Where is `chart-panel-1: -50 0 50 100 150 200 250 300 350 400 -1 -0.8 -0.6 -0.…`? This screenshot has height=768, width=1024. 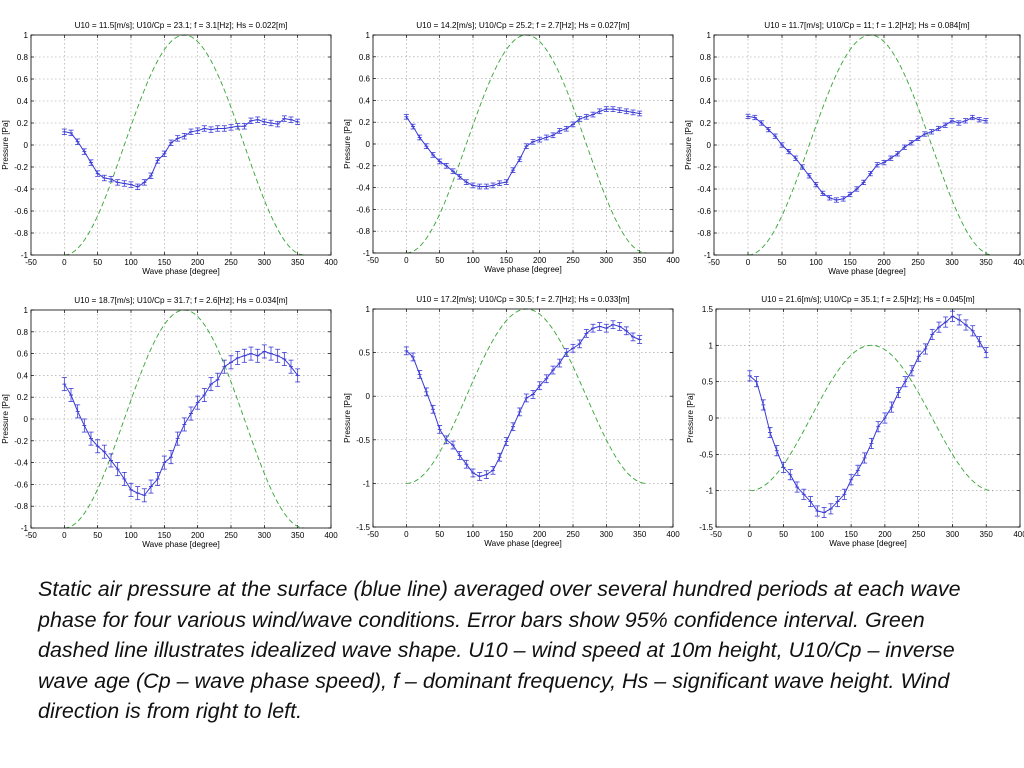 chart-panel-1: -50 0 50 100 150 200 250 300 350 400 -1 -0.8 -0.6 -0.… is located at coordinates (169, 148).